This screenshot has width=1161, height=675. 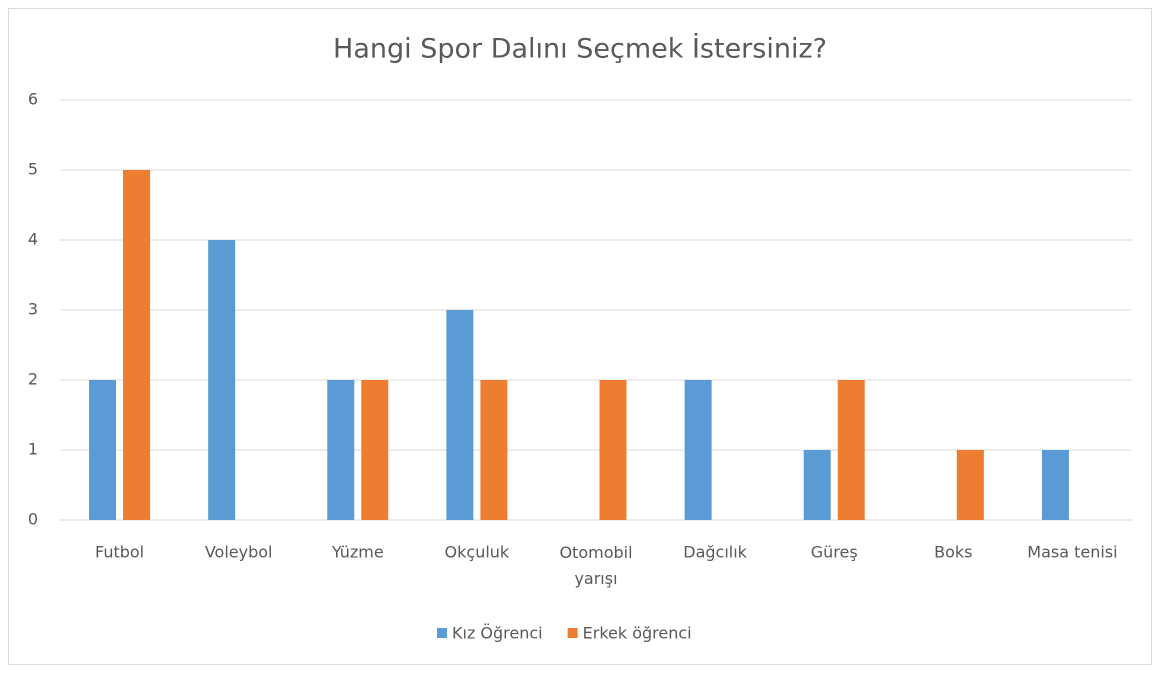 What do you see at coordinates (953, 552) in the screenshot?
I see `x-tick-label: Boks` at bounding box center [953, 552].